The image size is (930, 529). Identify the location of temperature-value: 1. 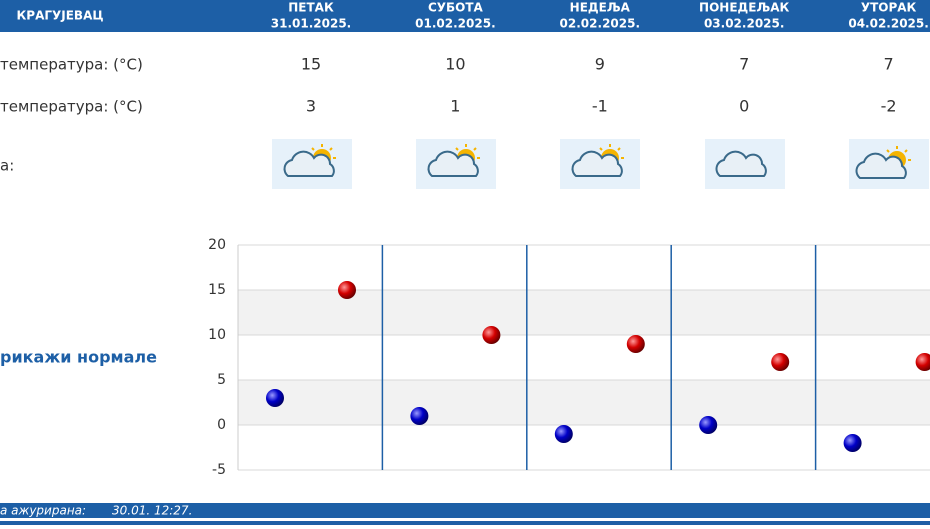
(455, 106).